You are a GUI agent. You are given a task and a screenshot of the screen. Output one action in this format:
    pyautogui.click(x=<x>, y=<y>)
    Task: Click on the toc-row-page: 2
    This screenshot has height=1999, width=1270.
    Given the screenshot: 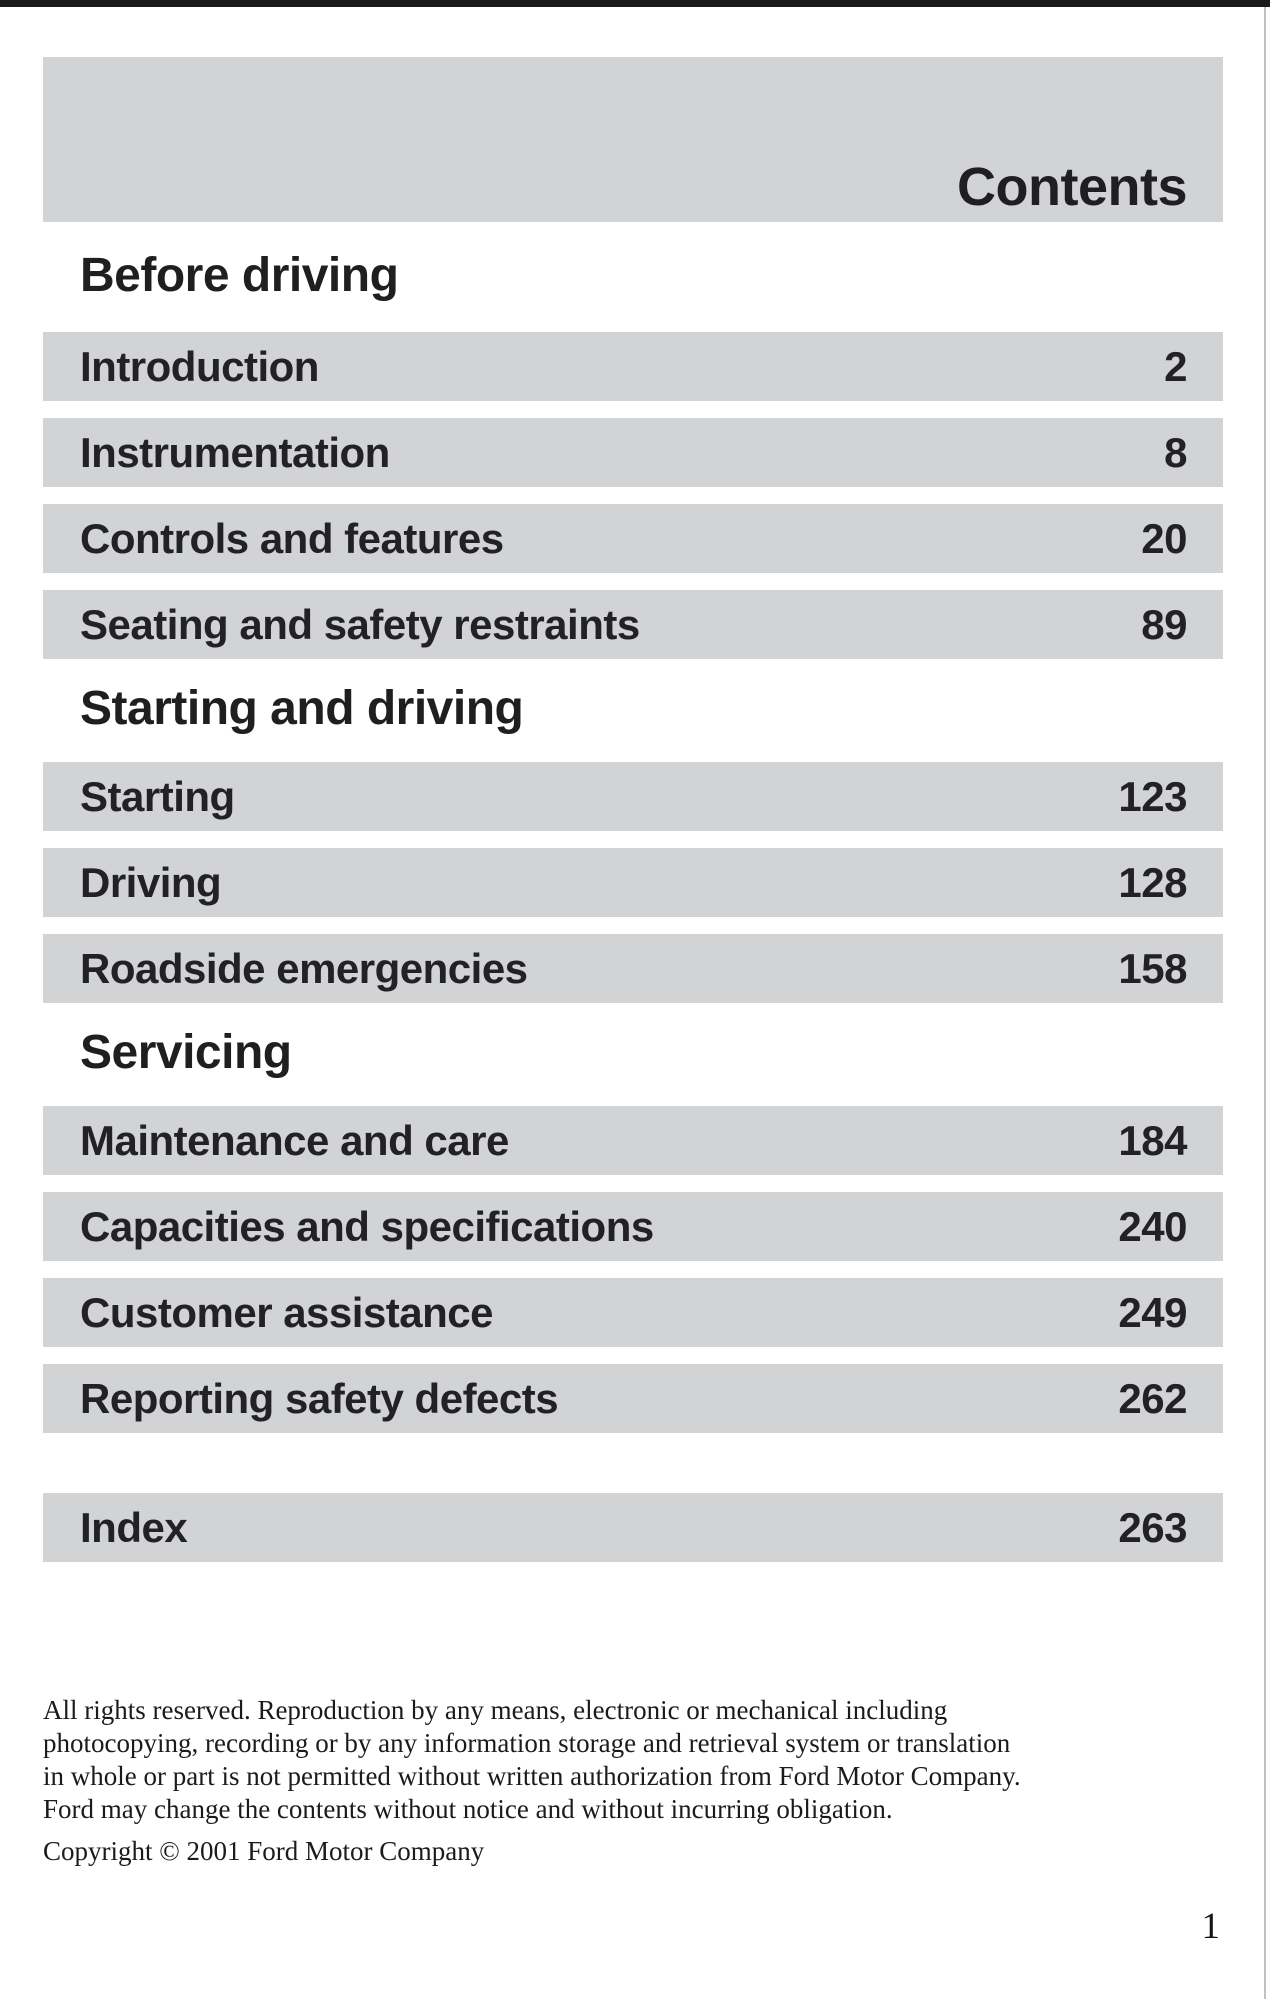 What is the action you would take?
    pyautogui.click(x=1175, y=366)
    